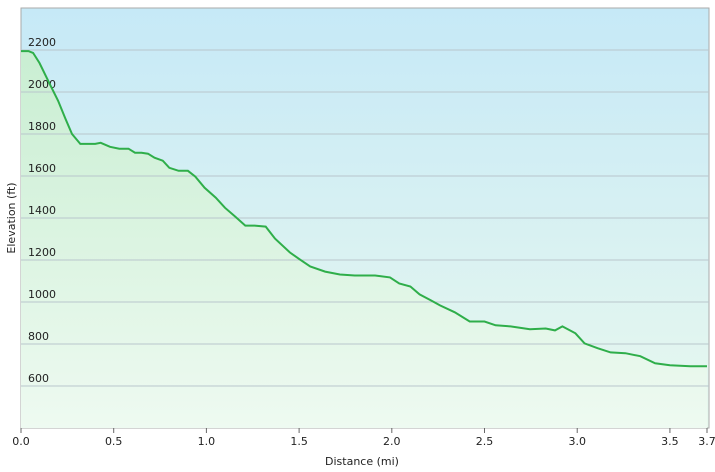 This screenshot has height=472, width=715. I want to click on x-tick-label: 2.0, so click(392, 441).